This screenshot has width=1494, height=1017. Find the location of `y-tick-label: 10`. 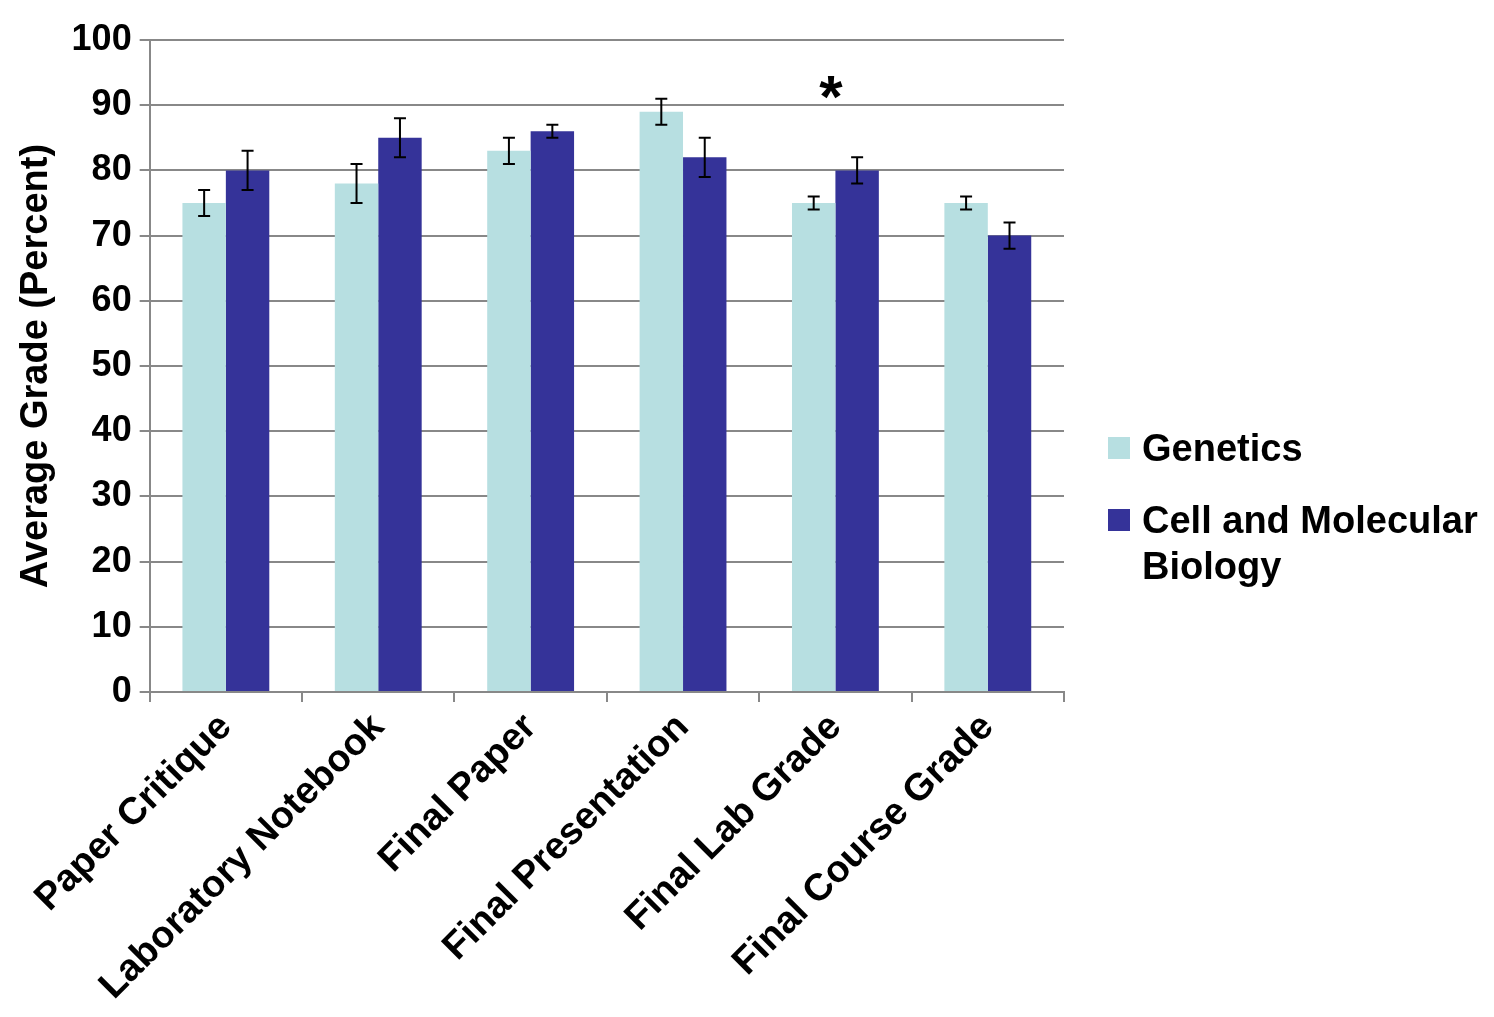

y-tick-label: 10 is located at coordinates (111, 624).